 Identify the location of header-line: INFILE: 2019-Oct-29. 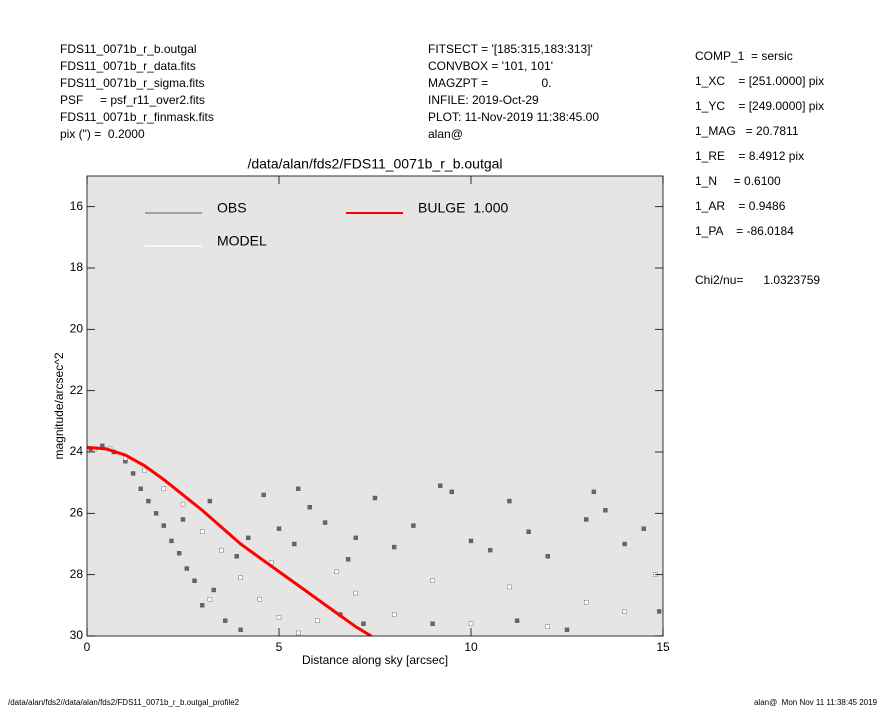
(483, 100).